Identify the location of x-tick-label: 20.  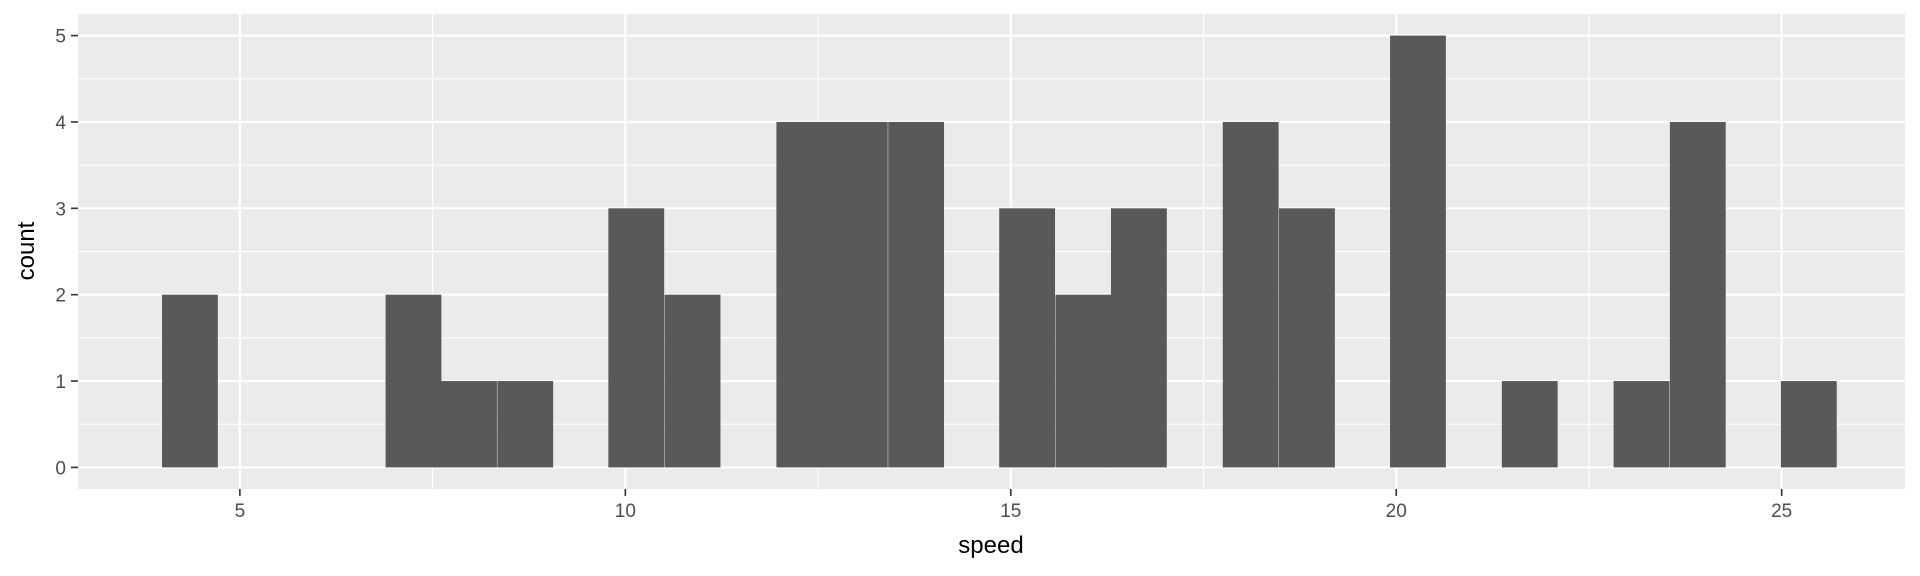
(1396, 511).